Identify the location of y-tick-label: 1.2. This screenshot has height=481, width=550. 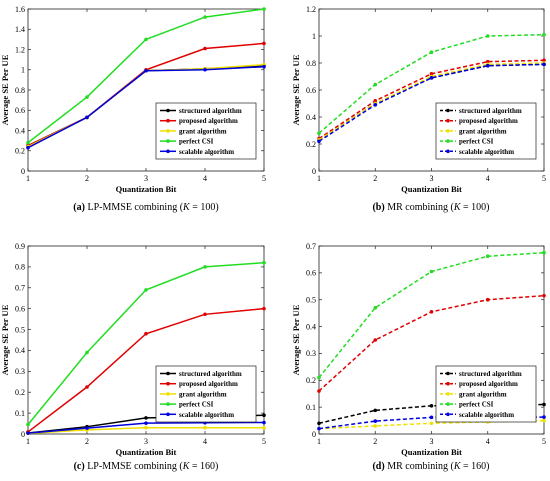
(20, 49).